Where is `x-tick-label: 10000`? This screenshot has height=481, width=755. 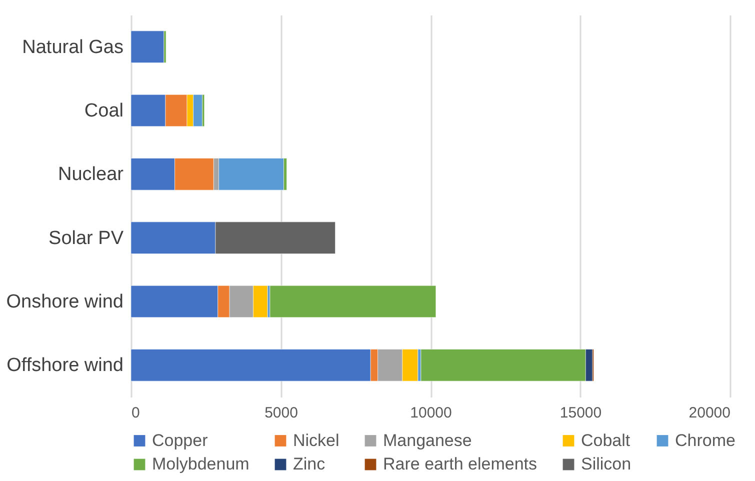 x-tick-label: 10000 is located at coordinates (431, 413).